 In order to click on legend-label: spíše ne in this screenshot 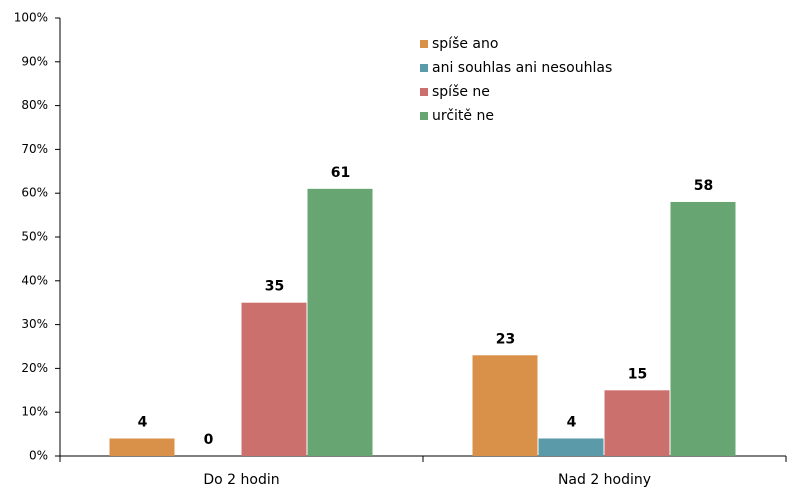, I will do `click(461, 92)`.